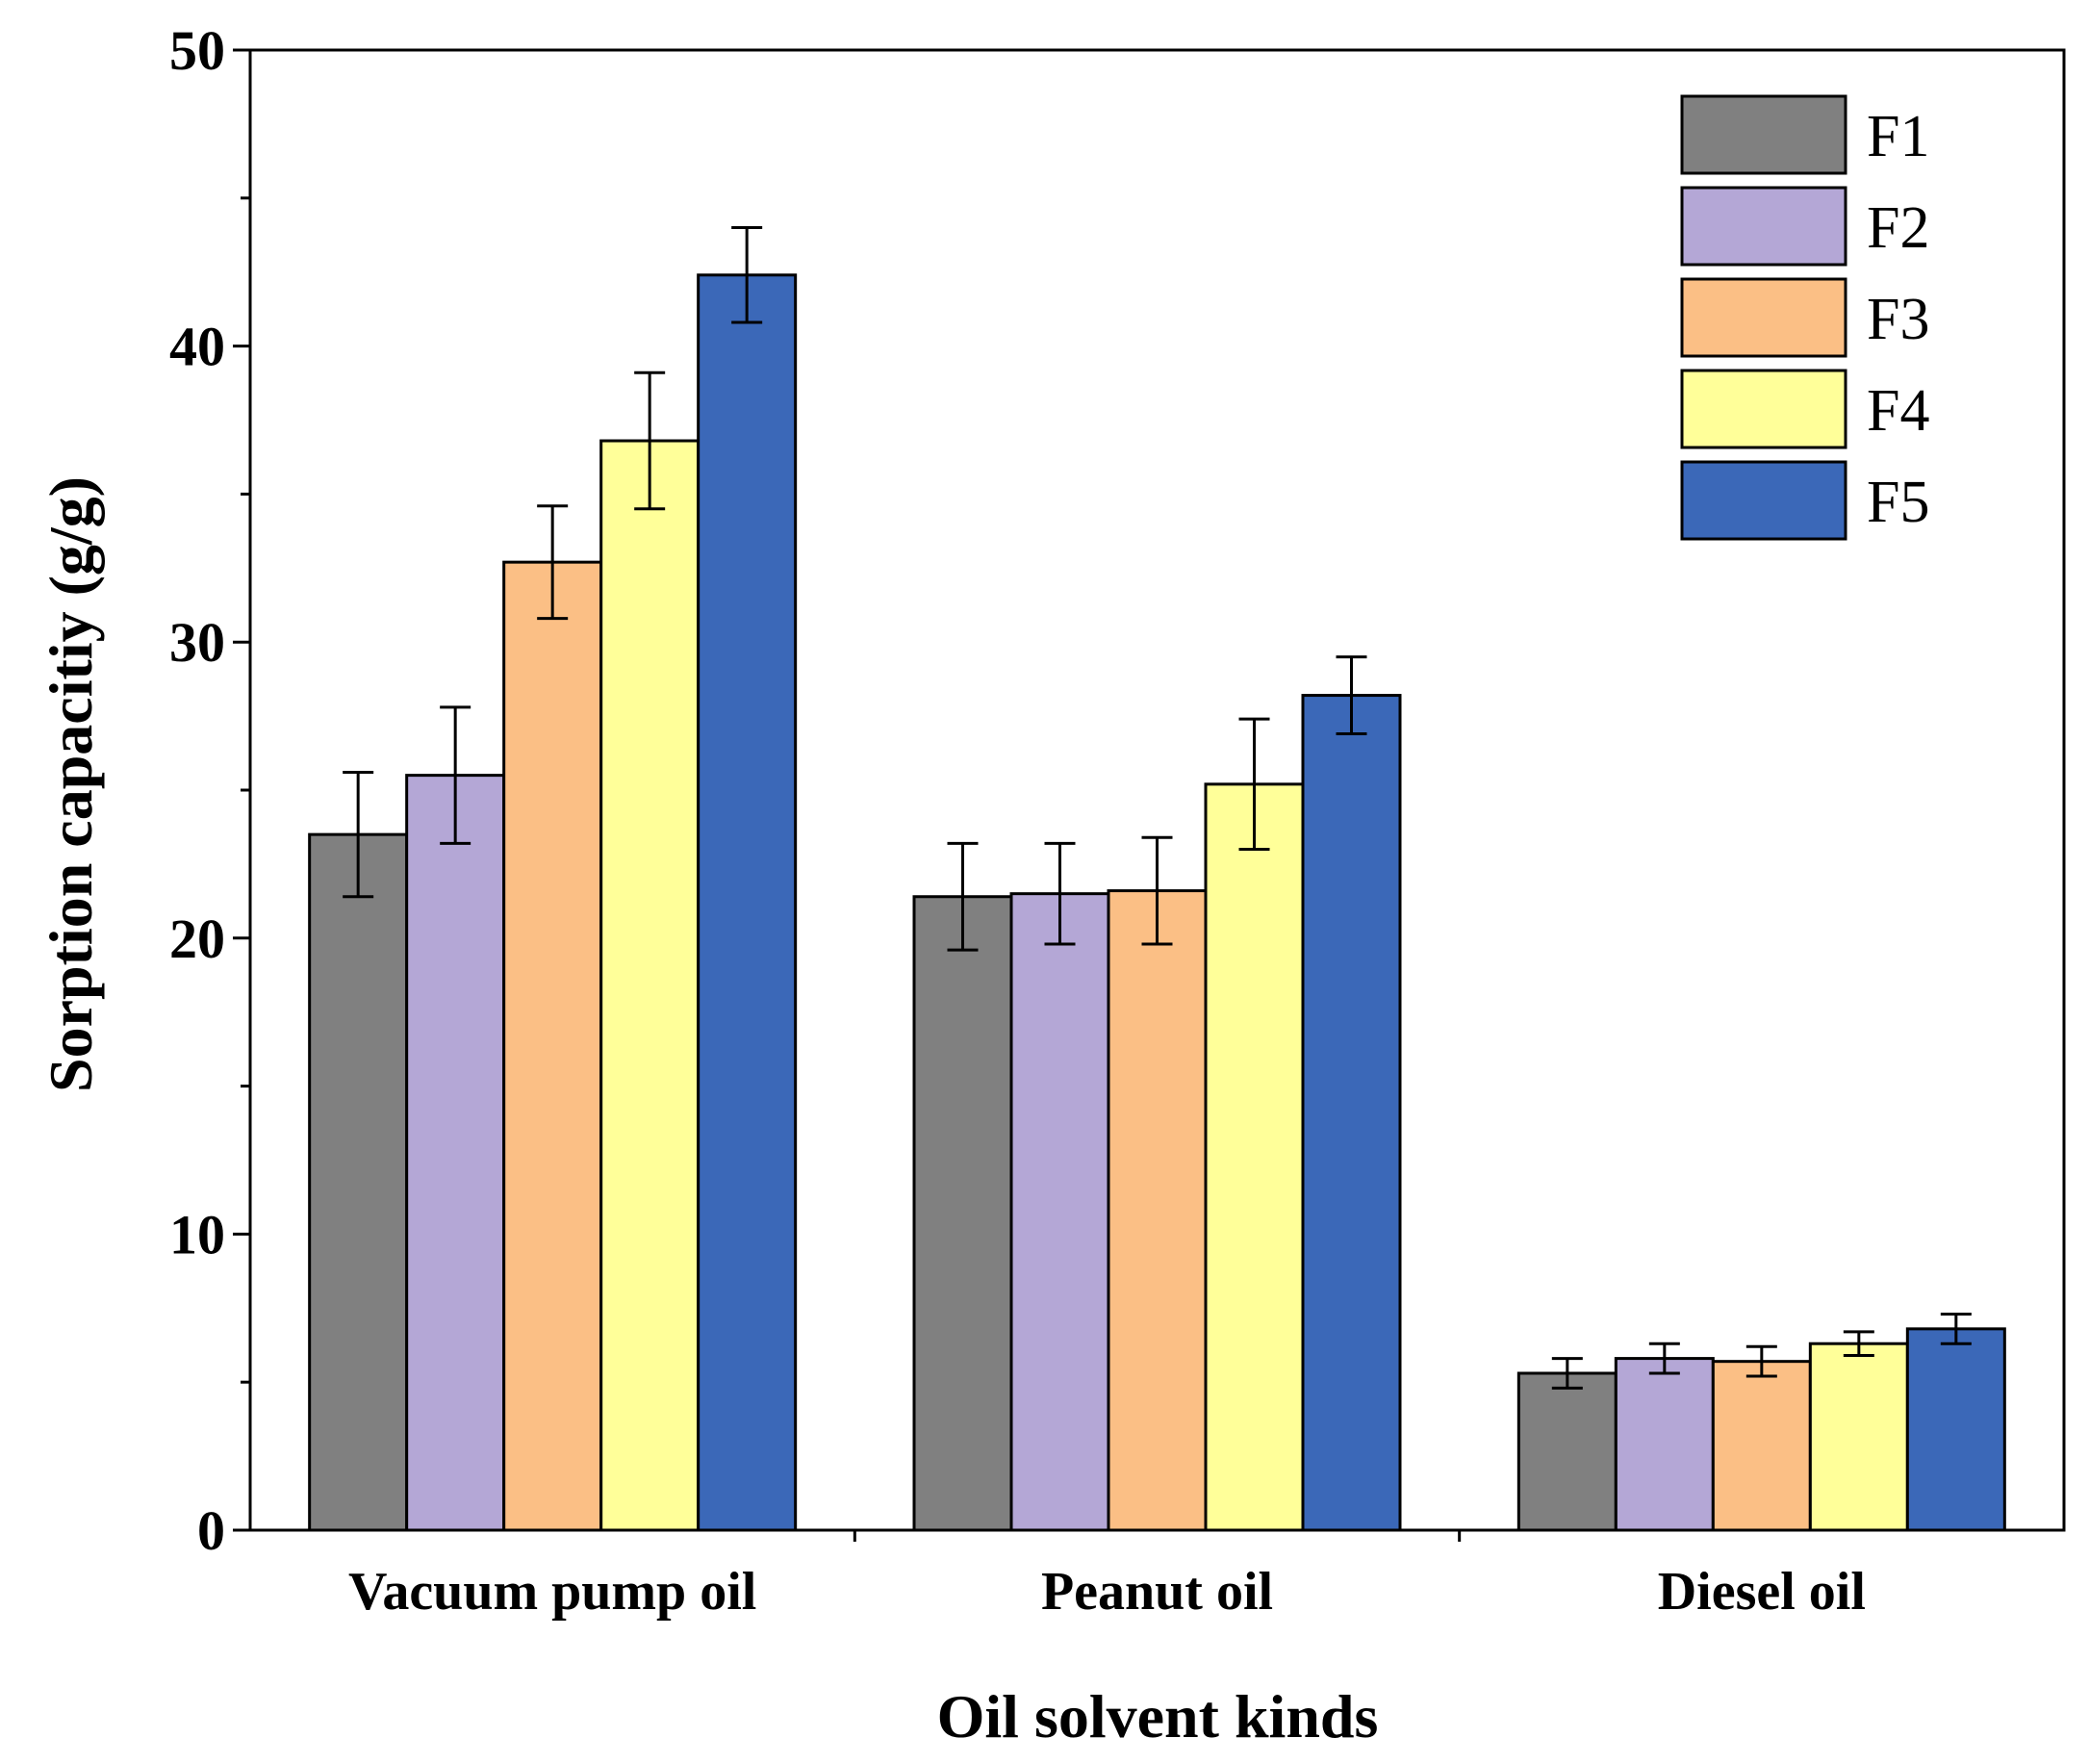 Image resolution: width=2089 pixels, height=1764 pixels. I want to click on legend-swatch-f4, so click(1763, 409).